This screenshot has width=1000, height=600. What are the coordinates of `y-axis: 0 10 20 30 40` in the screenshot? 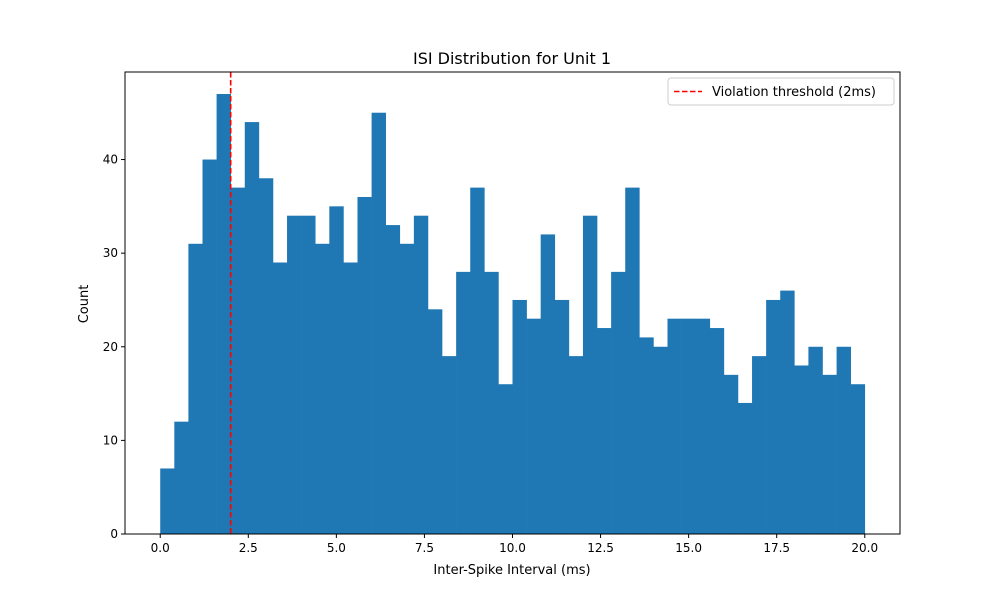 It's located at (114, 347).